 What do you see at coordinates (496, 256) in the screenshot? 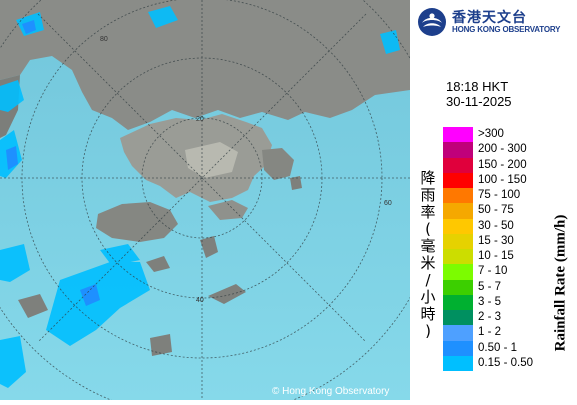
I see `legend-label: 10 - 15` at bounding box center [496, 256].